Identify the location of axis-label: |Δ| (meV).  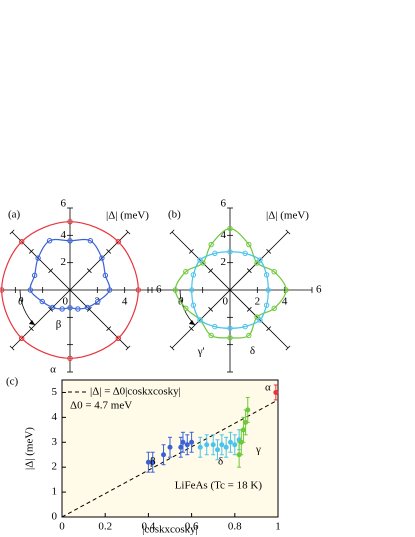
(287, 216).